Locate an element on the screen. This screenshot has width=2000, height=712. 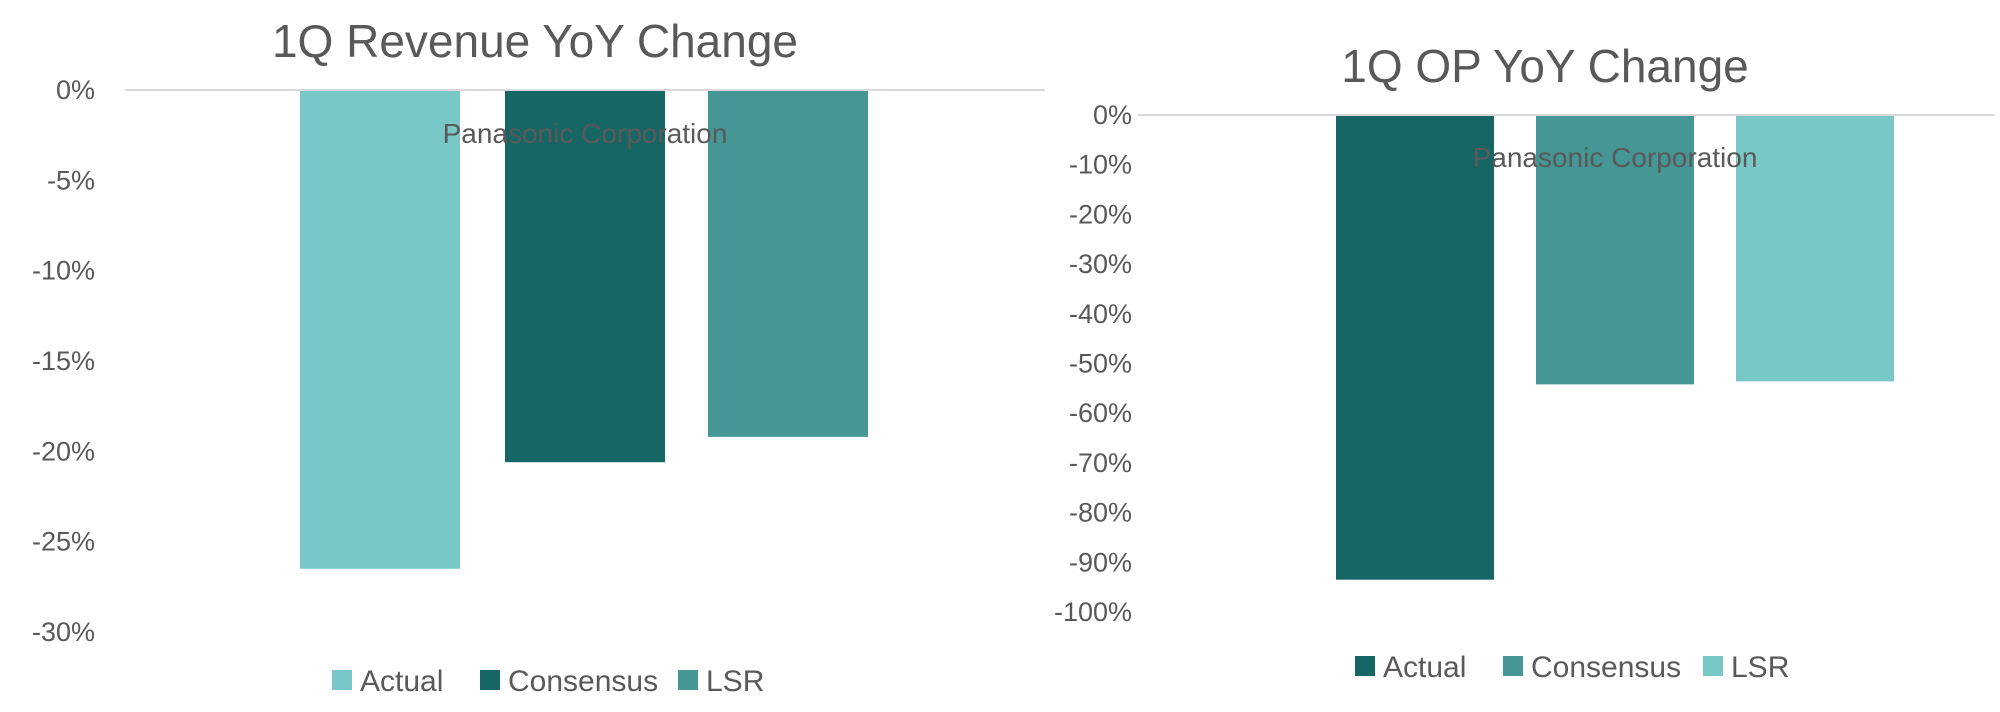
y-tick-label: -70% is located at coordinates (1100, 463).